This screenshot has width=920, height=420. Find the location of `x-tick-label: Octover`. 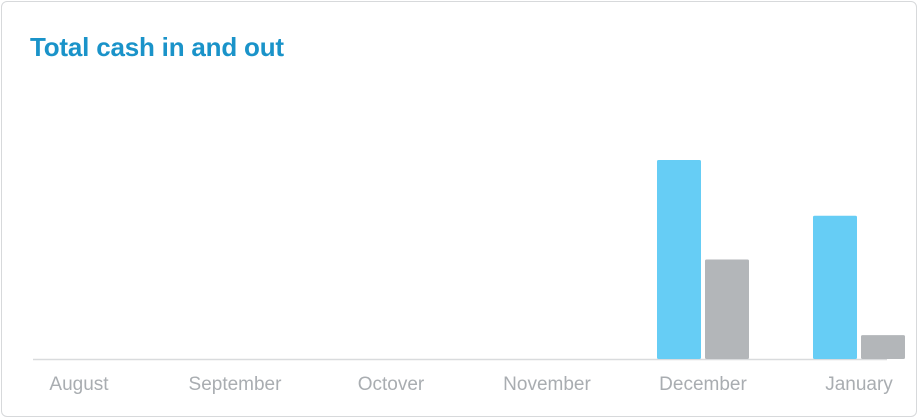

x-tick-label: Octover is located at coordinates (391, 384).